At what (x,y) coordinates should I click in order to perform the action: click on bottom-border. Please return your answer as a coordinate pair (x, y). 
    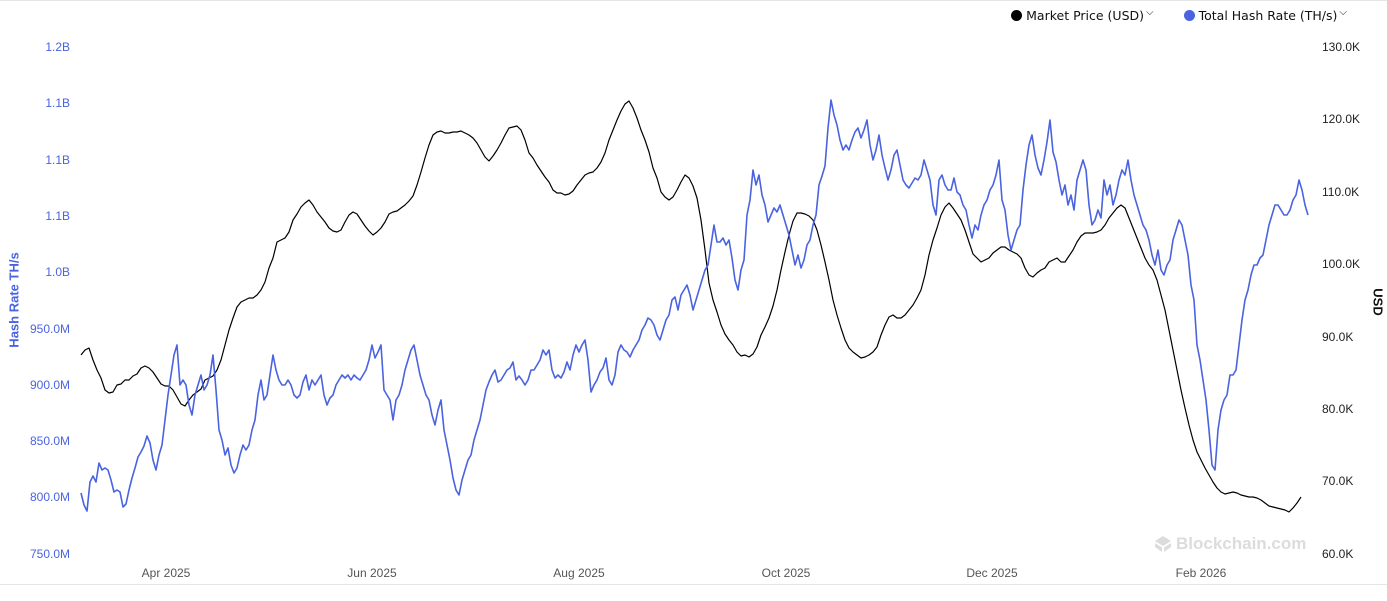
    Looking at the image, I should click on (693, 584).